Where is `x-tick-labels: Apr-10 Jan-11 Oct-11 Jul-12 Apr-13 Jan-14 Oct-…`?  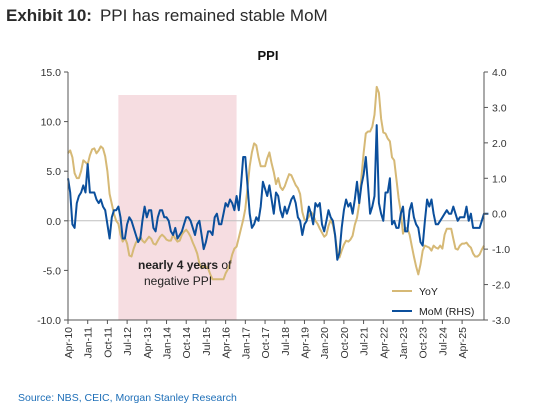
x-tick-labels: Apr-10 Jan-11 Oct-11 Jul-12 Apr-13 Jan-14 Oct-… is located at coordinates (266, 339).